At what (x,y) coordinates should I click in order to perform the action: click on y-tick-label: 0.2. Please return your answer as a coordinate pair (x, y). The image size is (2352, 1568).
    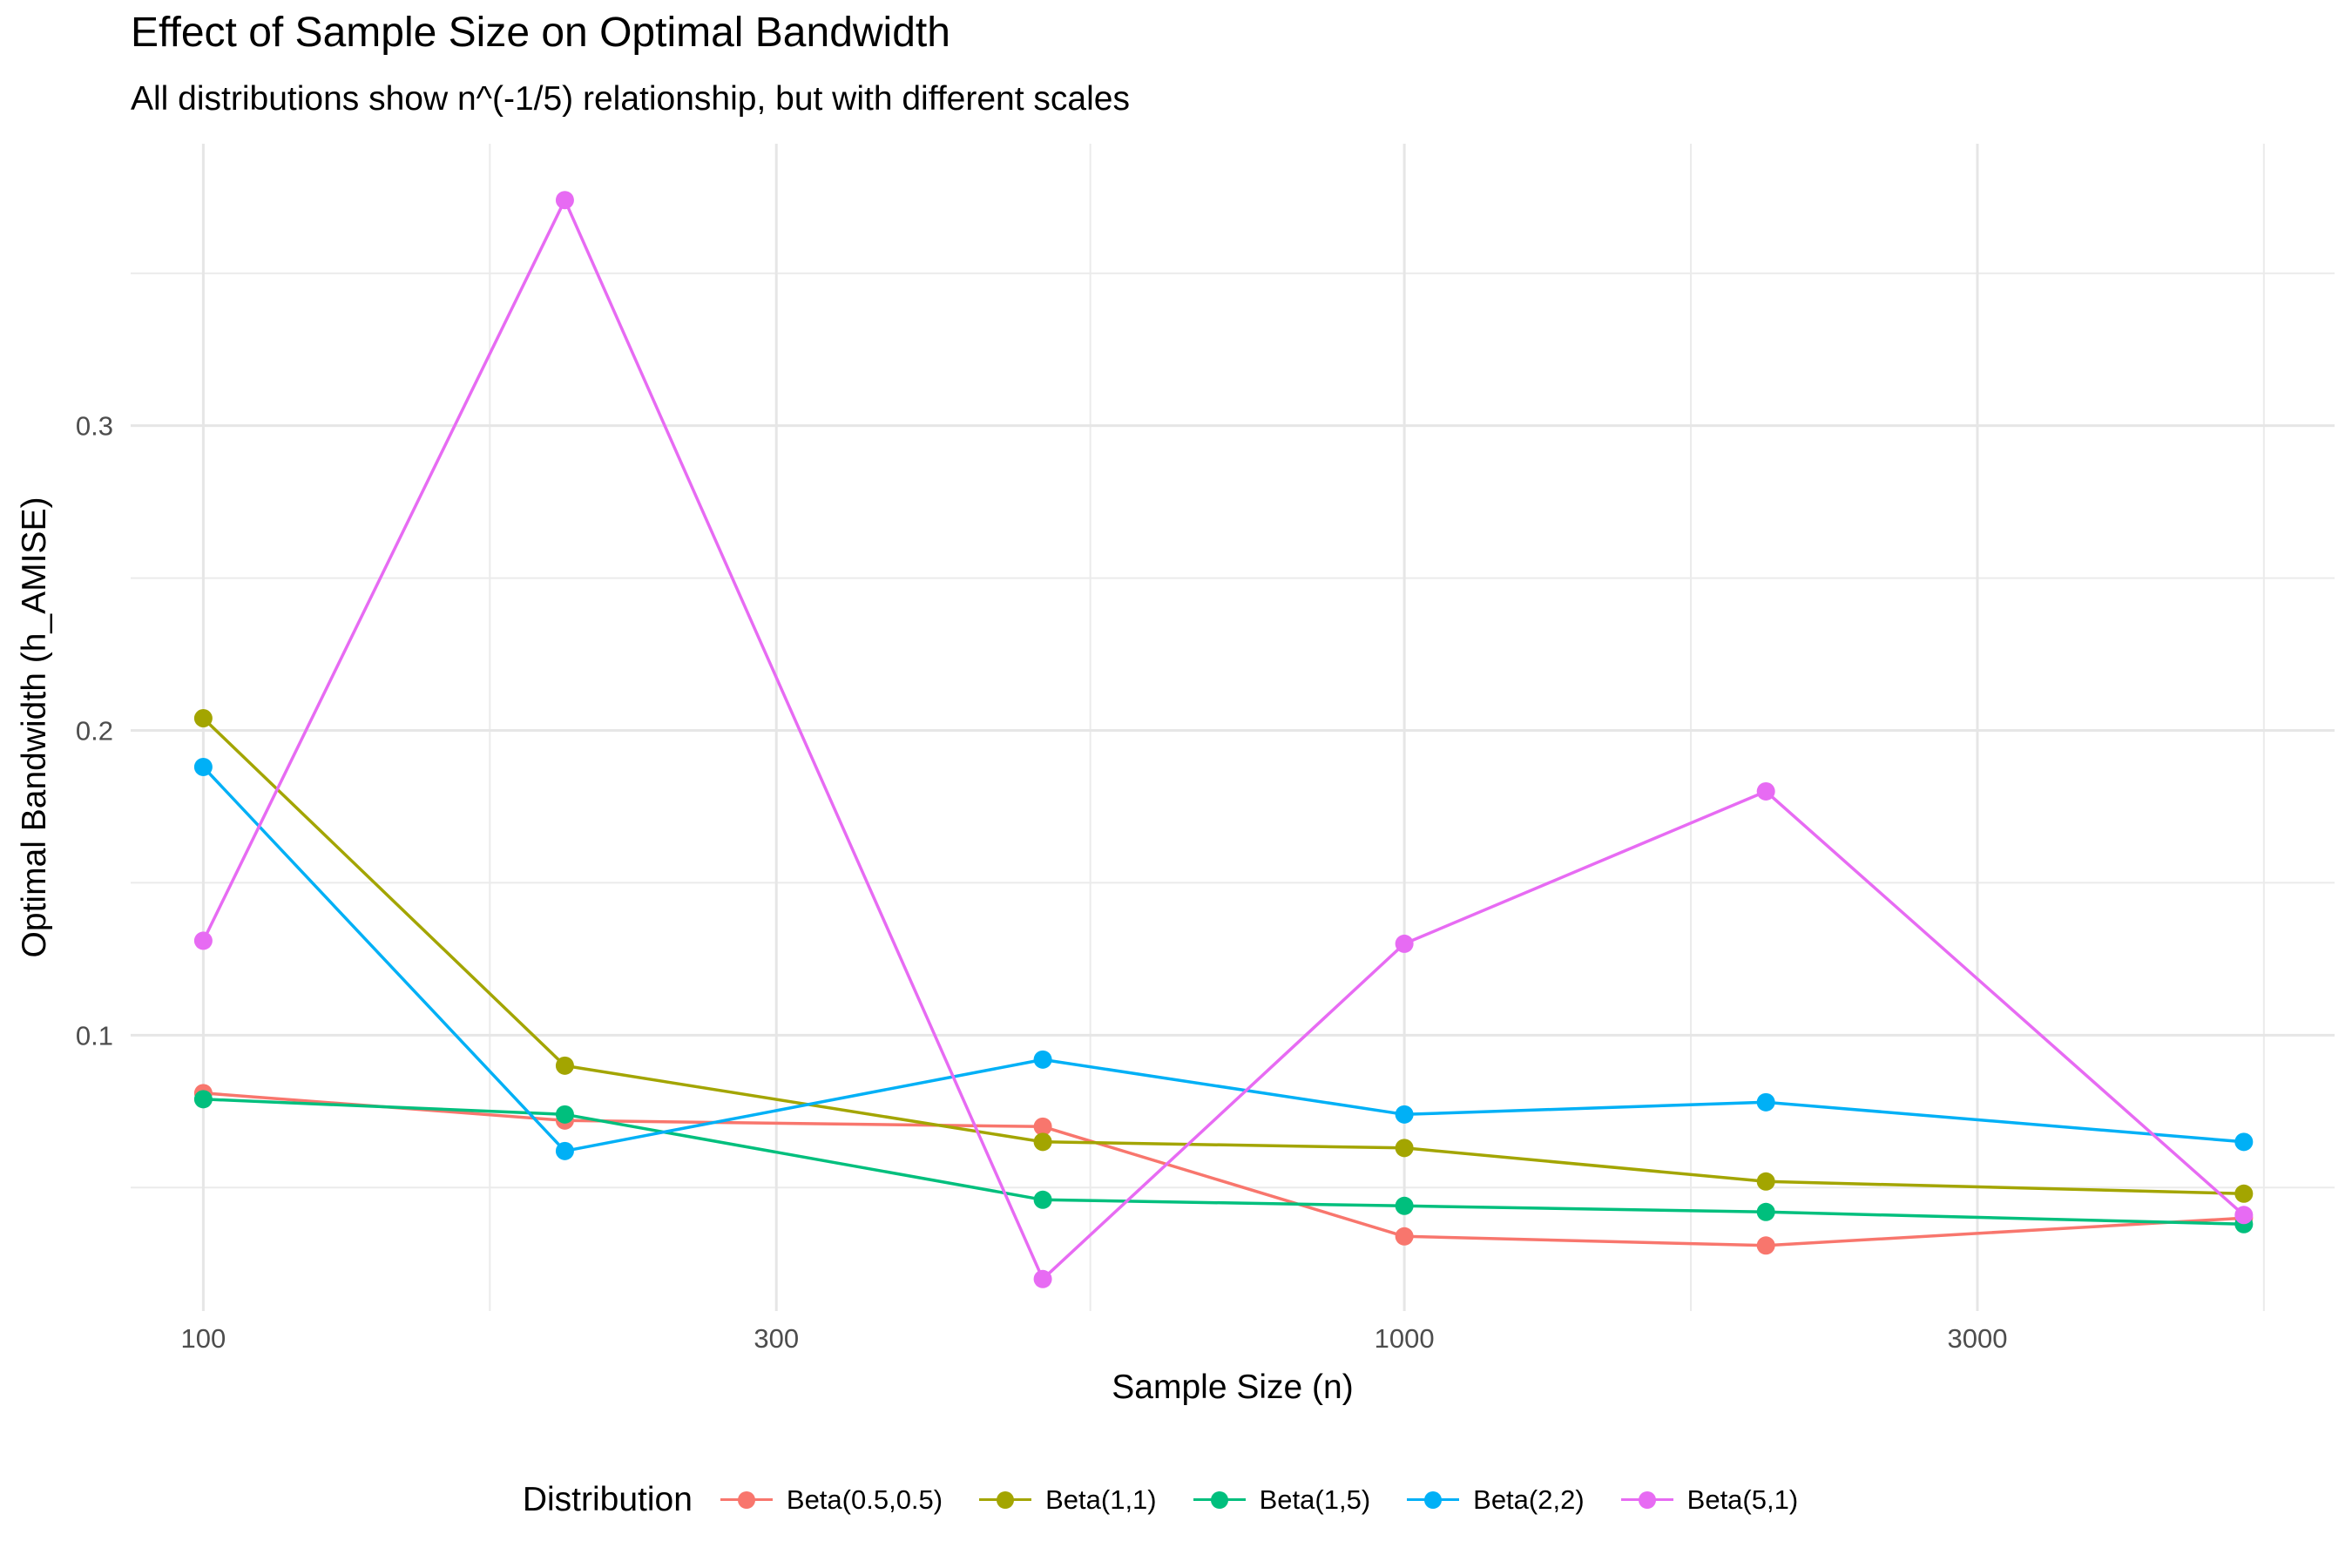
    Looking at the image, I should click on (94, 731).